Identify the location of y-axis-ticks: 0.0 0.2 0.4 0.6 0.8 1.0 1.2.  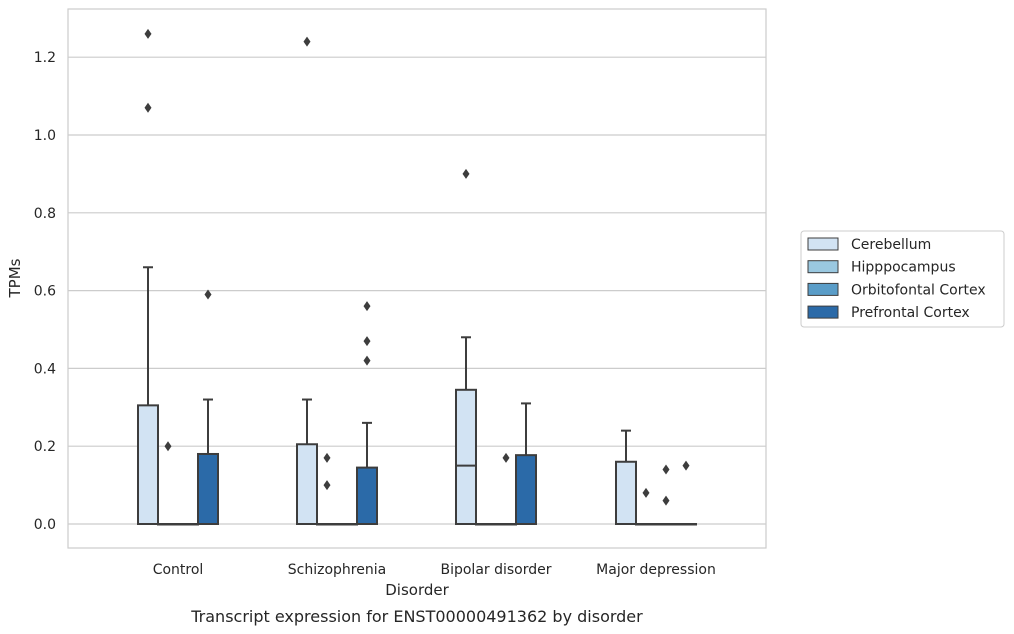
(45, 291).